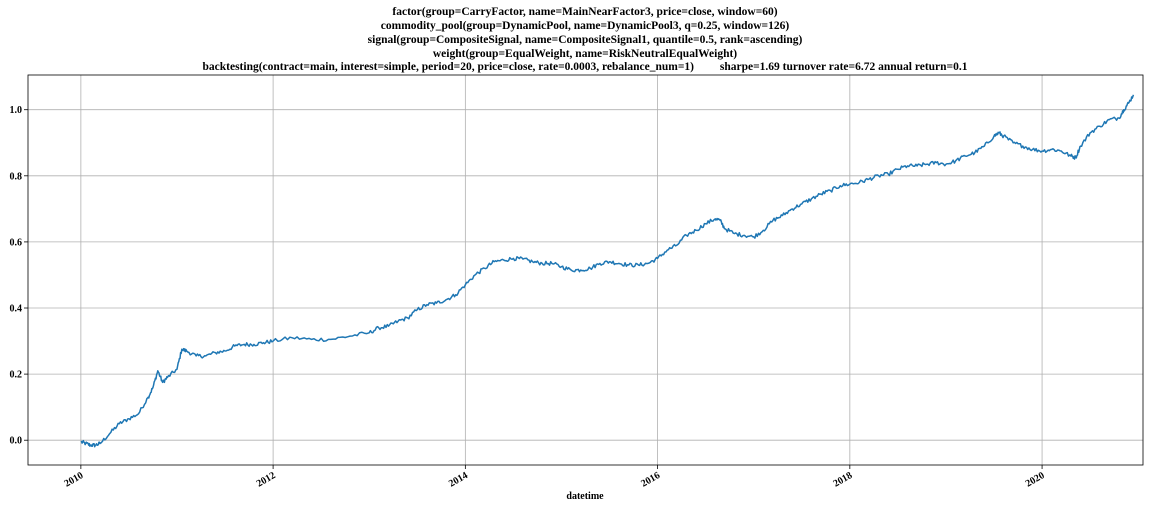  I want to click on y-tick-label: 0.0, so click(16, 441).